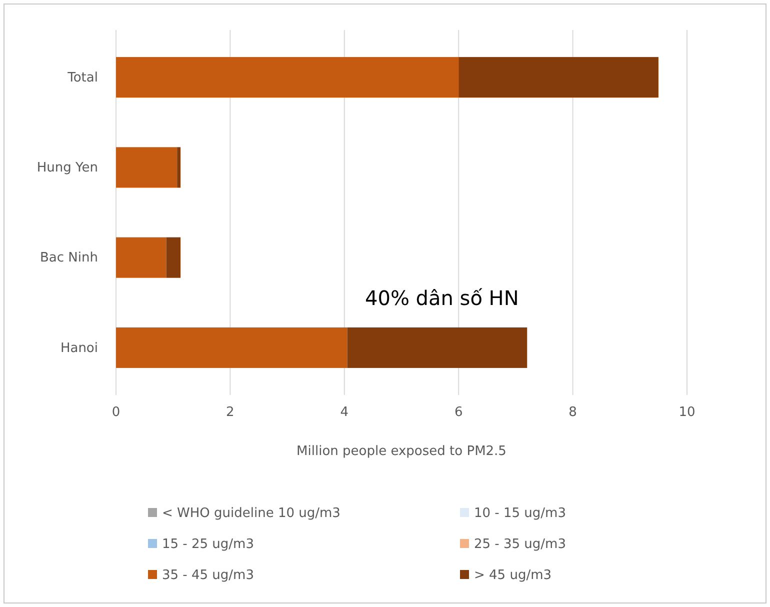 This screenshot has width=770, height=607. What do you see at coordinates (67, 168) in the screenshot?
I see `y-tick-label: Hung Yen` at bounding box center [67, 168].